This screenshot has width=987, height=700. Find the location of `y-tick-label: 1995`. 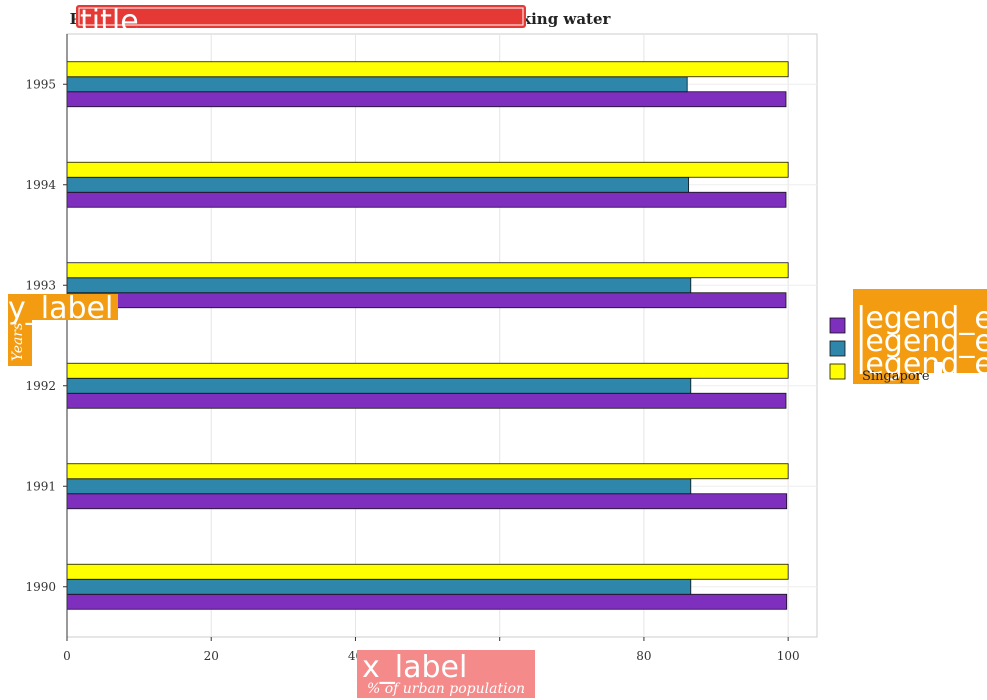

y-tick-label: 1995 is located at coordinates (40, 84).